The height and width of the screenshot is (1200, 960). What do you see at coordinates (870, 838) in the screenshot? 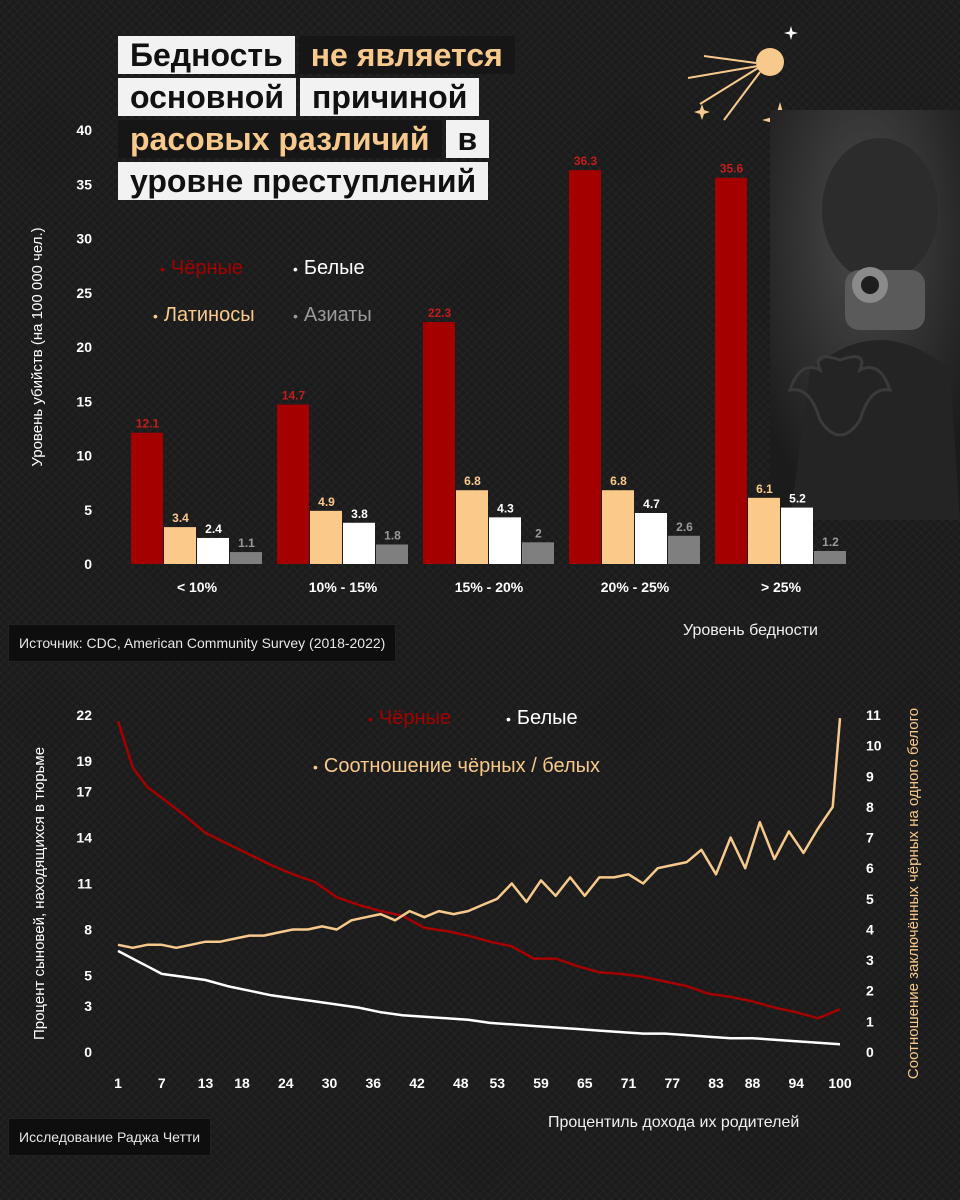
I see `y-right-tick-label: 7` at bounding box center [870, 838].